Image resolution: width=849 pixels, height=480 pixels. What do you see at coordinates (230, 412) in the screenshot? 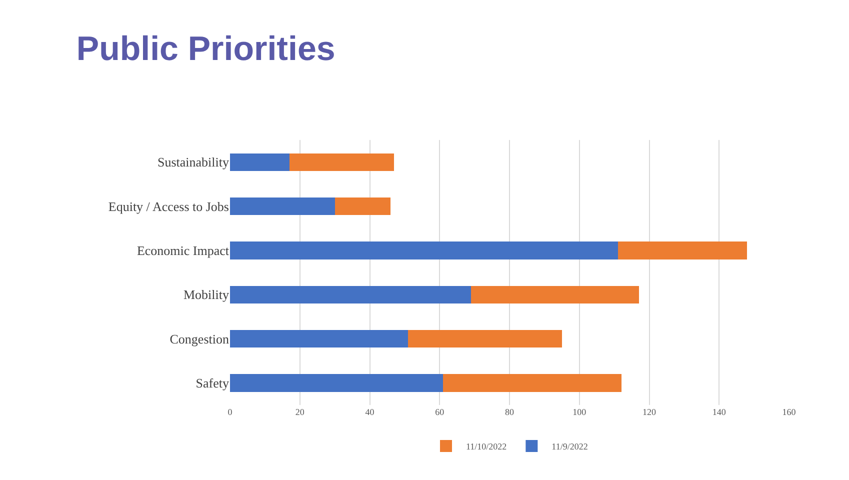
I see `x-tick-label: 0` at bounding box center [230, 412].